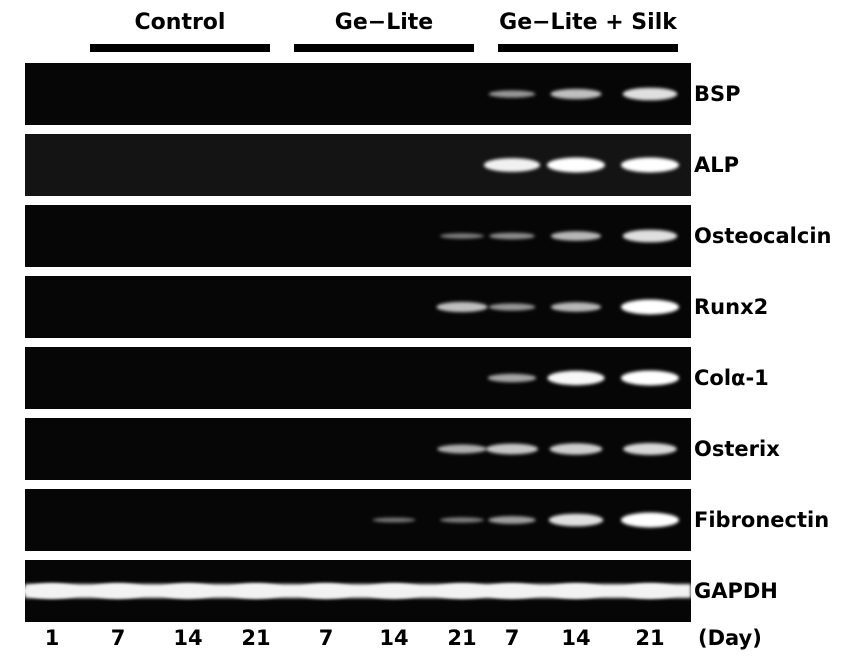 This screenshot has height=657, width=846. Describe the element at coordinates (180, 22) in the screenshot. I see `group-label-control: Control` at that location.